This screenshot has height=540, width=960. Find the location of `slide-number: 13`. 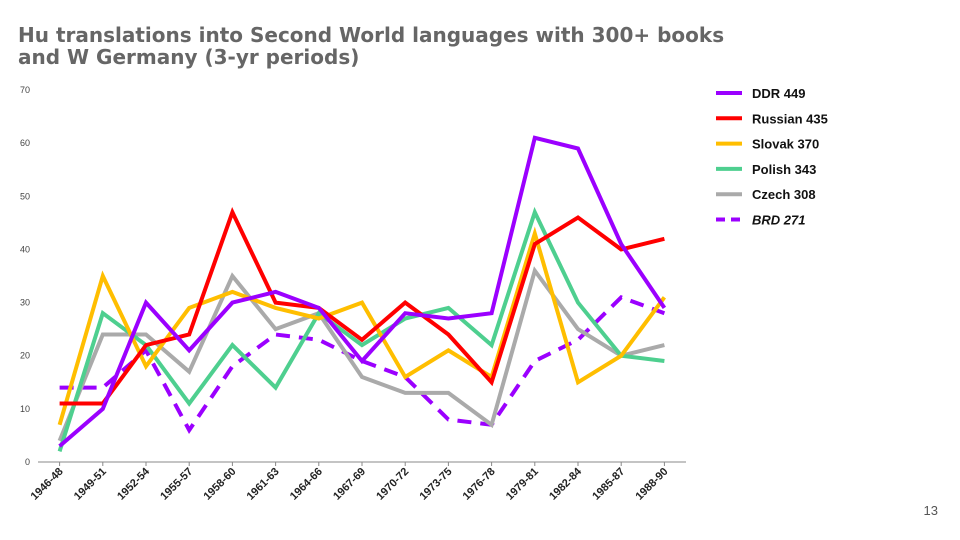

slide-number: 13 is located at coordinates (930, 510).